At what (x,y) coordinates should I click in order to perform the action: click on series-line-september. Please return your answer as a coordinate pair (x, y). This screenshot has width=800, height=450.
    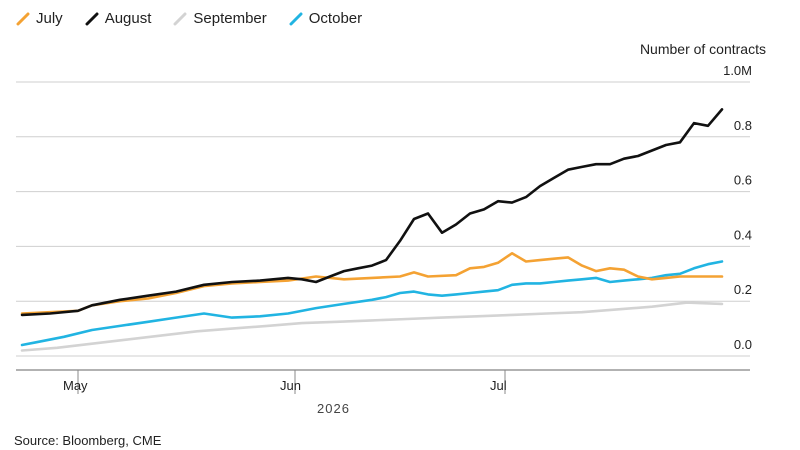
    Looking at the image, I should click on (372, 326).